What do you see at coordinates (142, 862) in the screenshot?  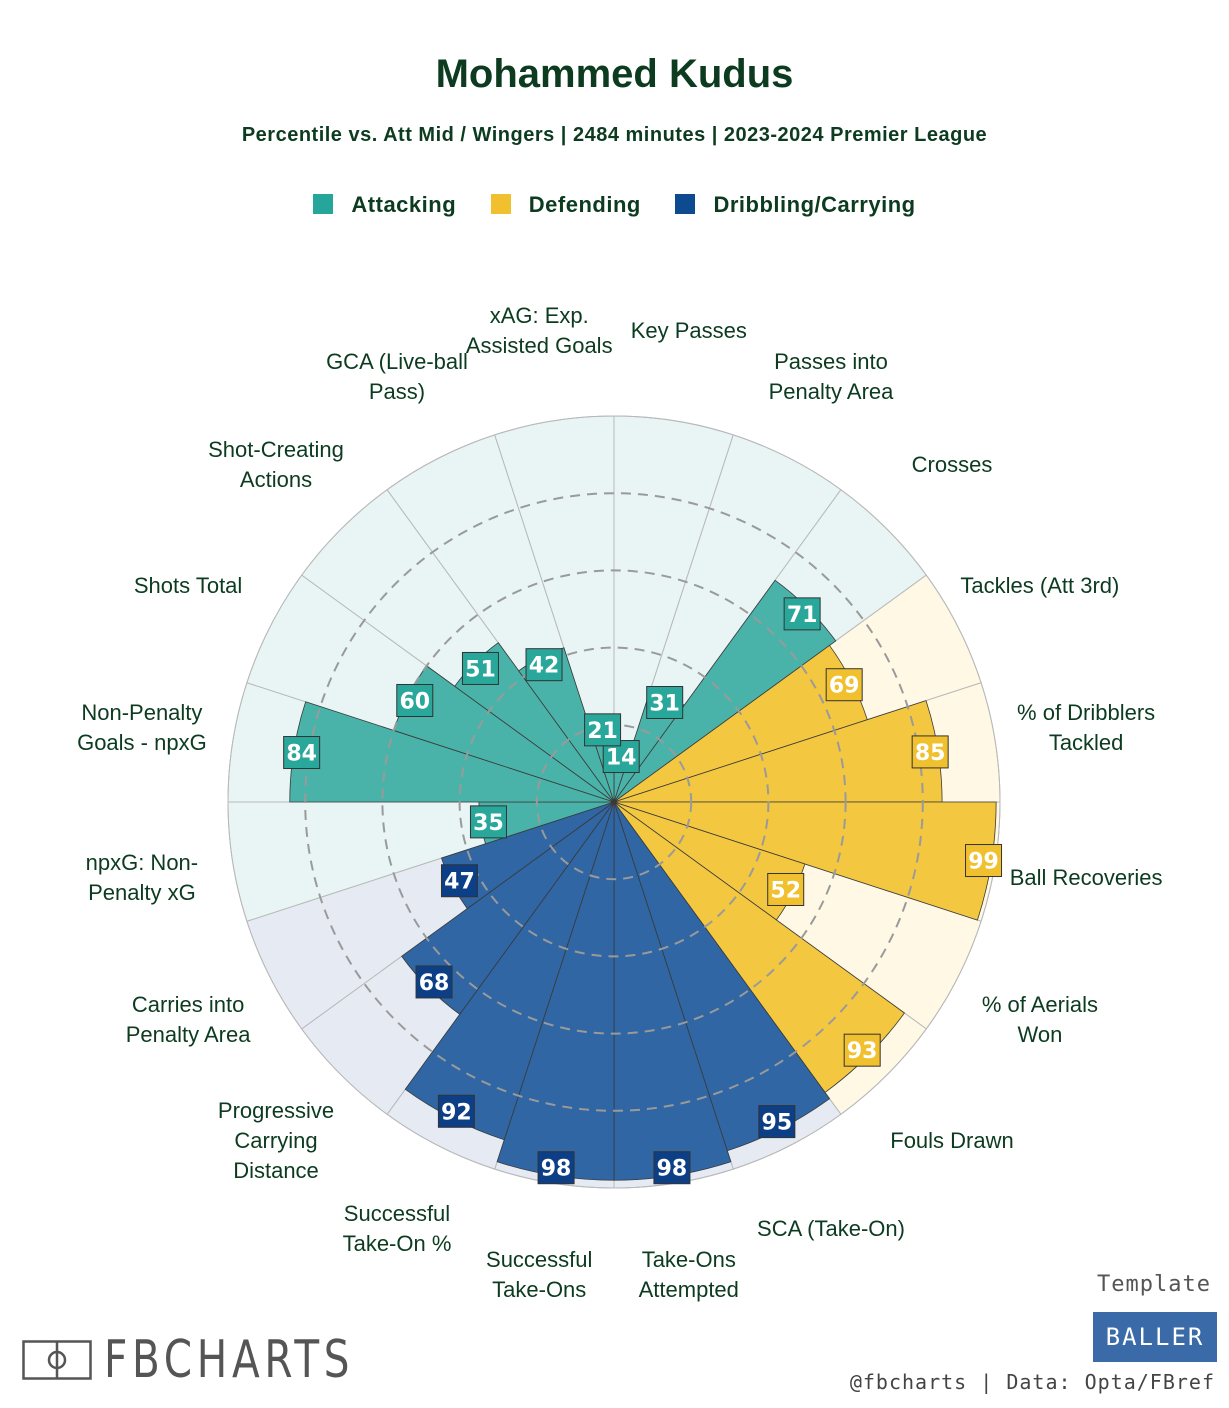 I see `axis-label-line: npxG: Non-` at bounding box center [142, 862].